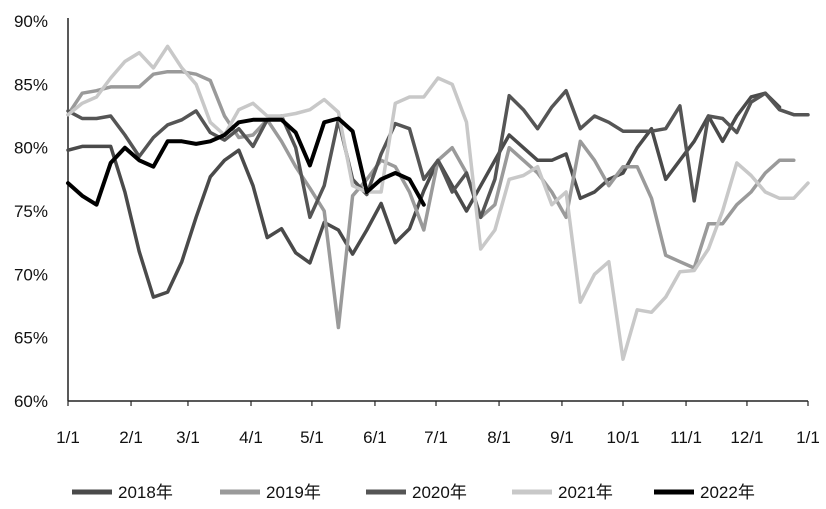 The width and height of the screenshot is (826, 509). I want to click on series-line-2022, so click(246, 161).